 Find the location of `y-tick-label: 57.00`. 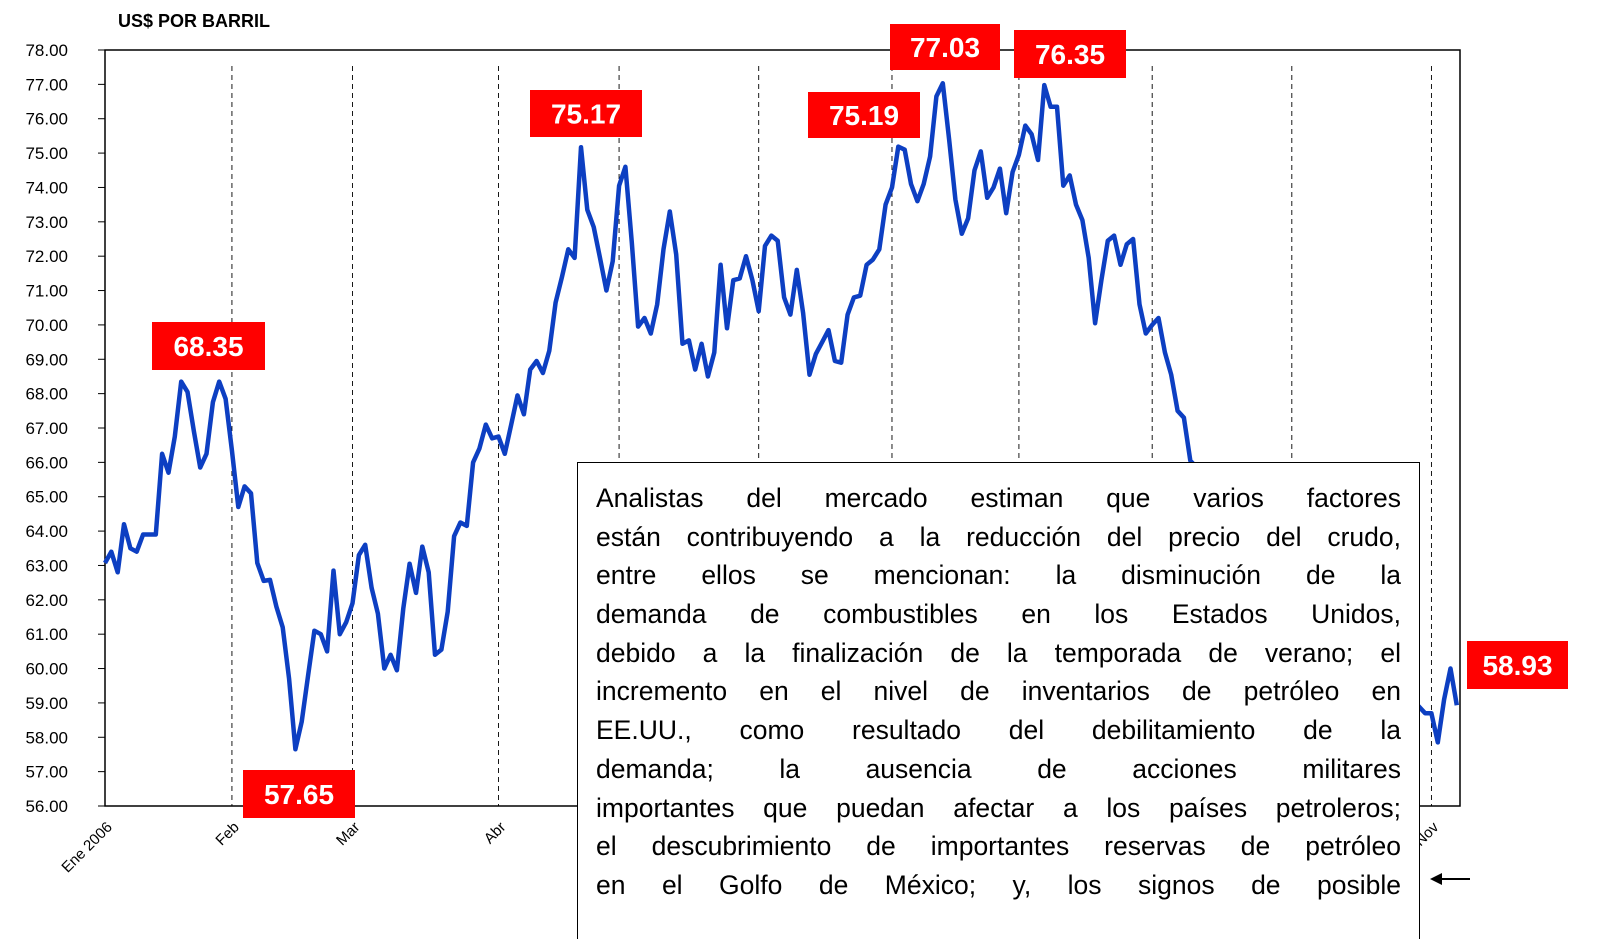

y-tick-label: 57.00 is located at coordinates (46, 772).